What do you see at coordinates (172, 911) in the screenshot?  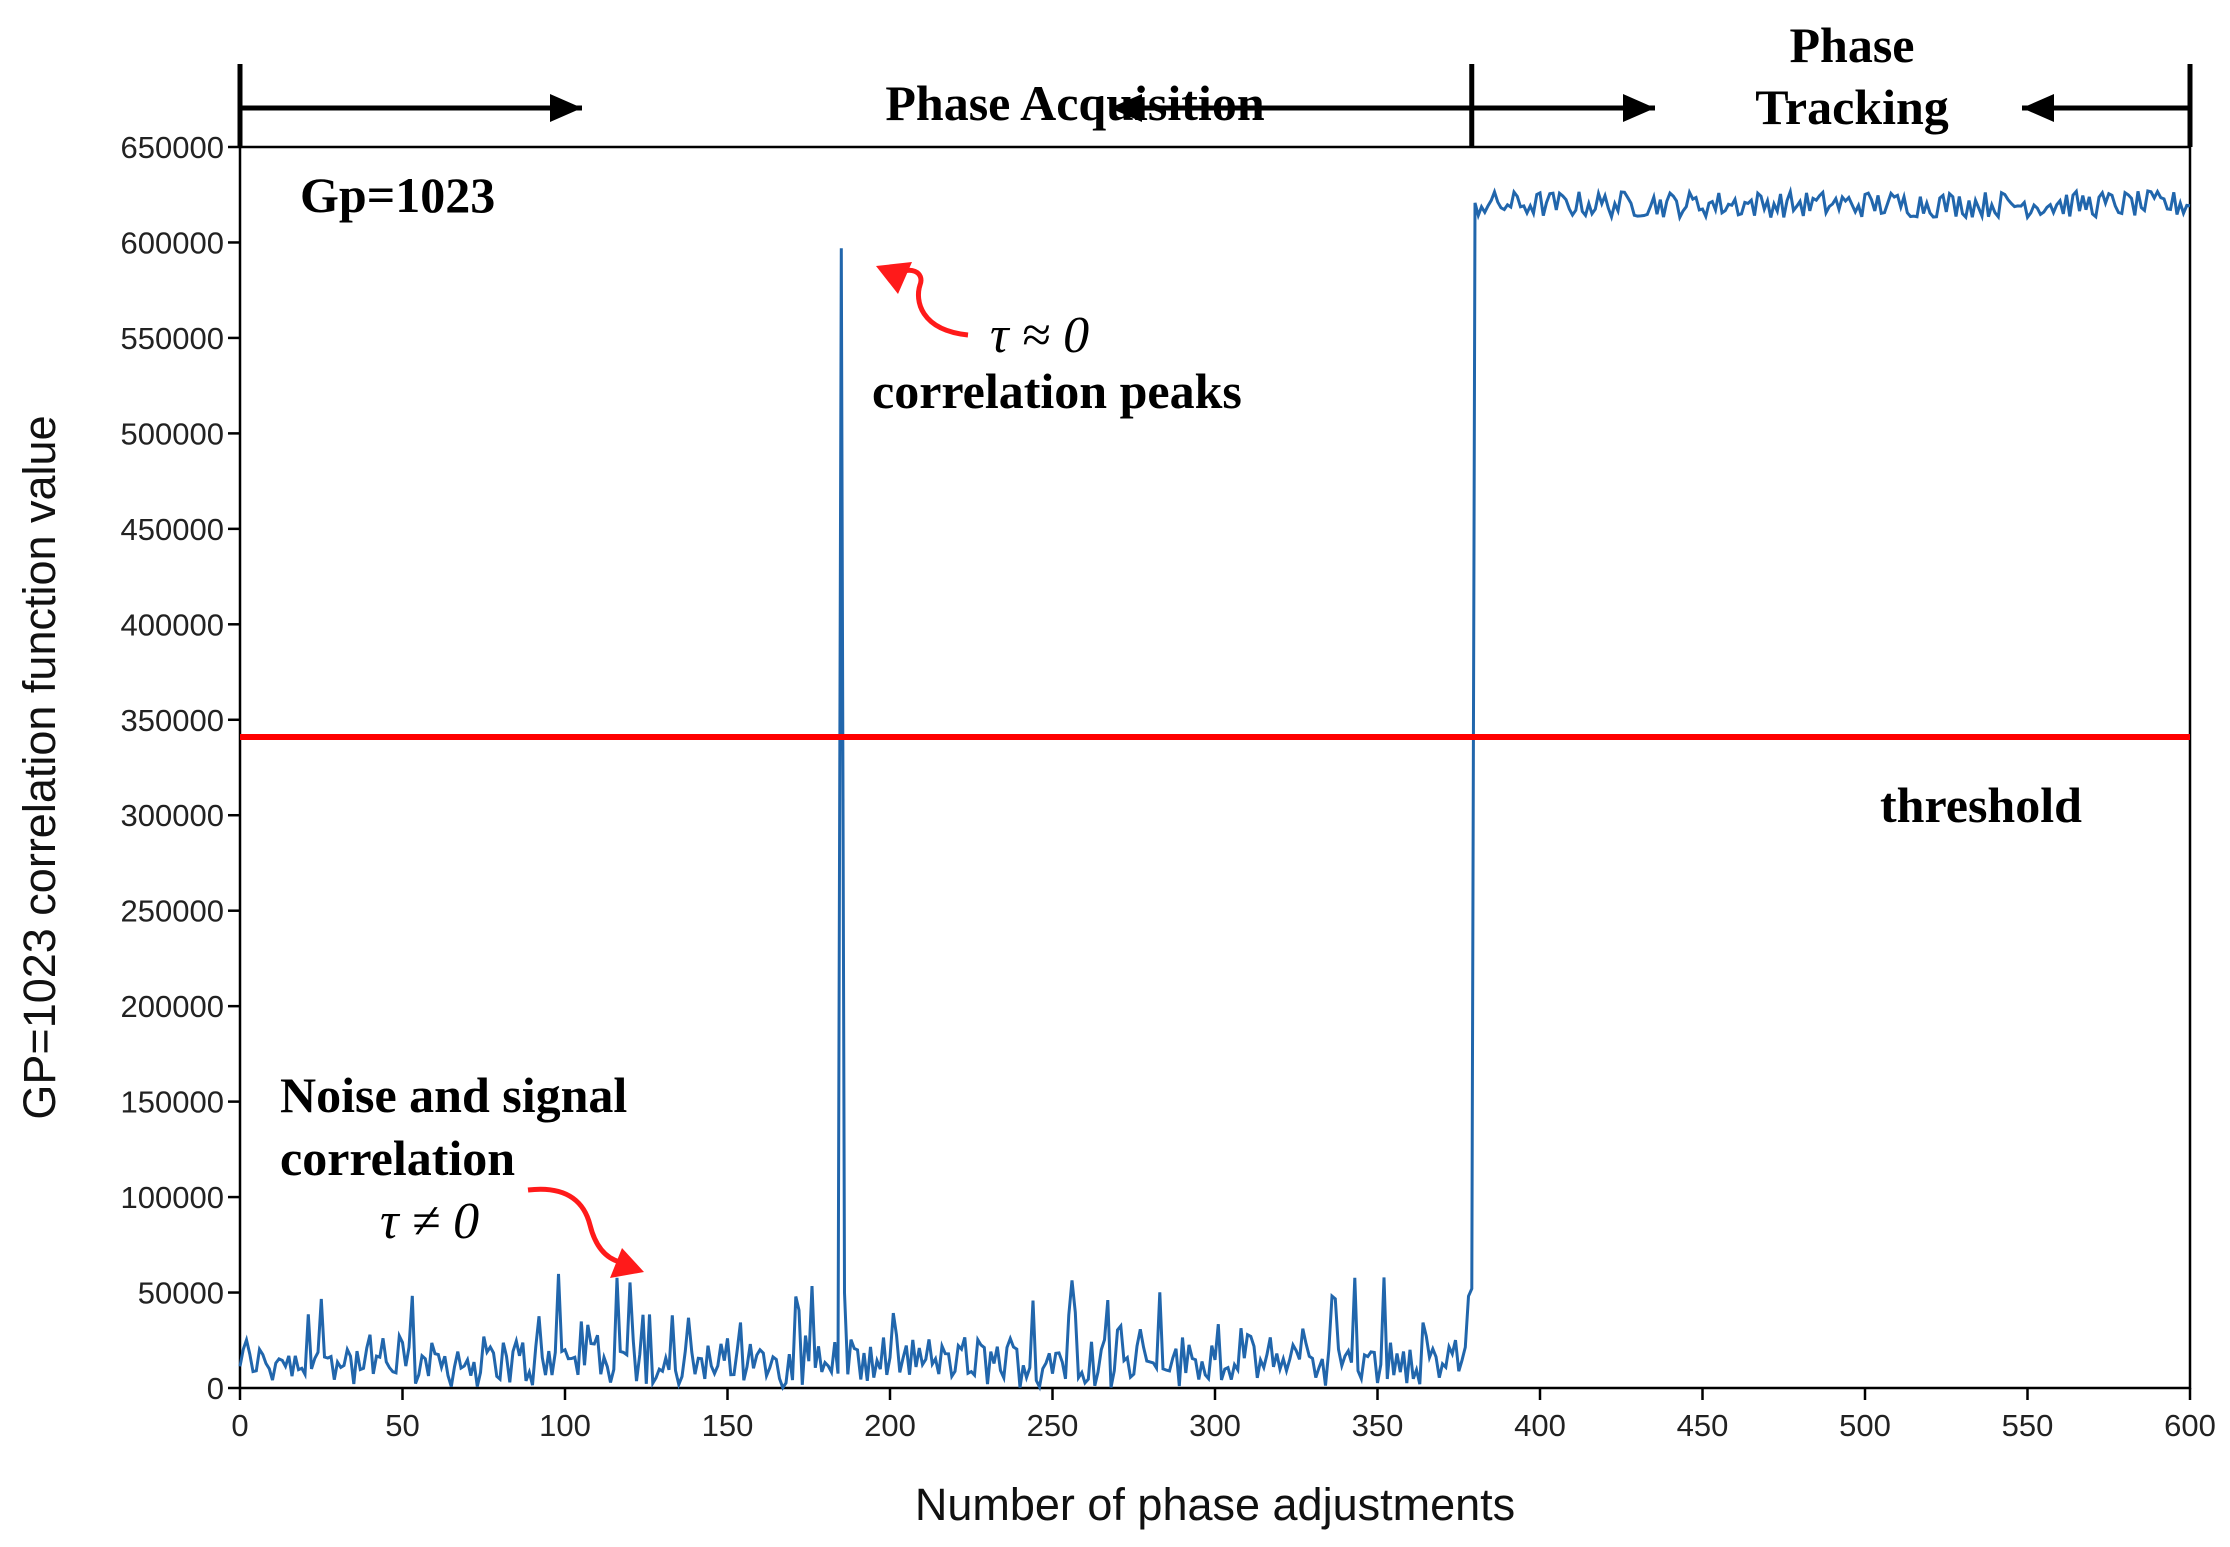 I see `y-tick-label: 250000` at bounding box center [172, 911].